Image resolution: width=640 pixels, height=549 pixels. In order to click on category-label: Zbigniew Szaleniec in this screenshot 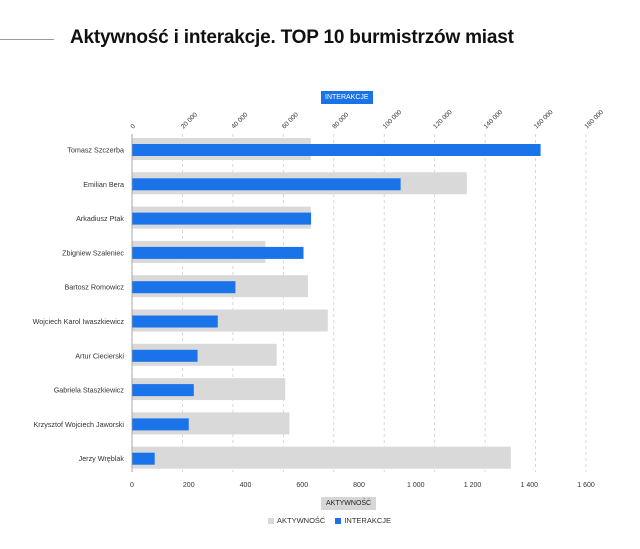, I will do `click(93, 252)`.